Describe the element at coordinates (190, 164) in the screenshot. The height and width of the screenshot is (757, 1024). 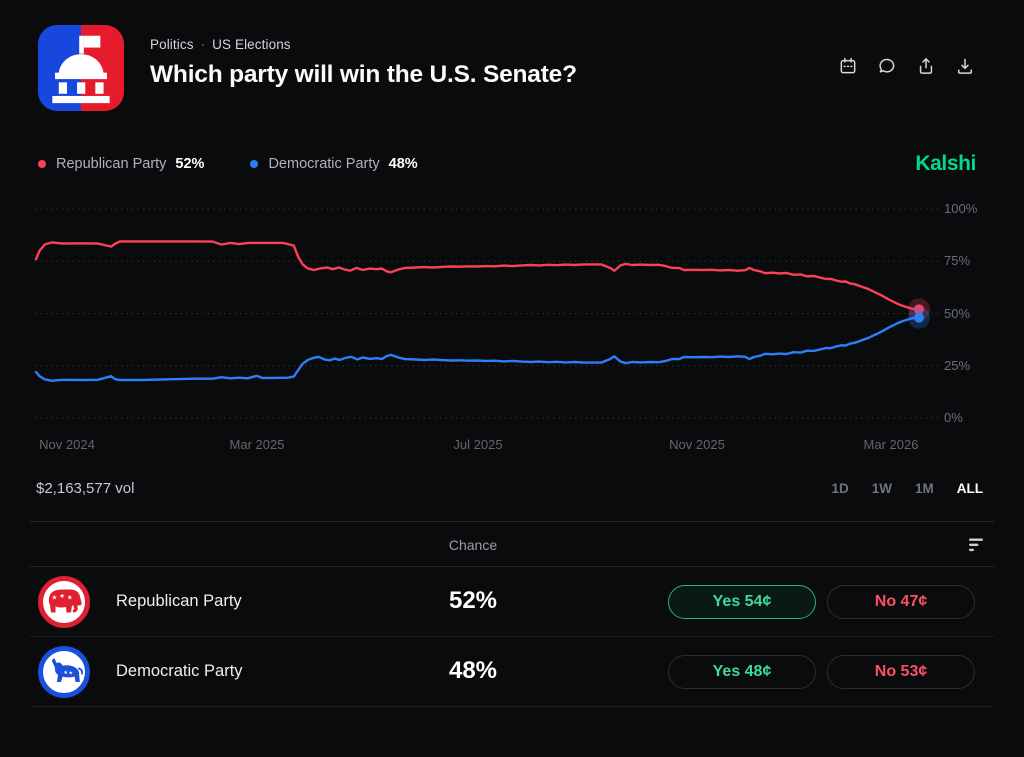
I see `legend-value: 52%` at that location.